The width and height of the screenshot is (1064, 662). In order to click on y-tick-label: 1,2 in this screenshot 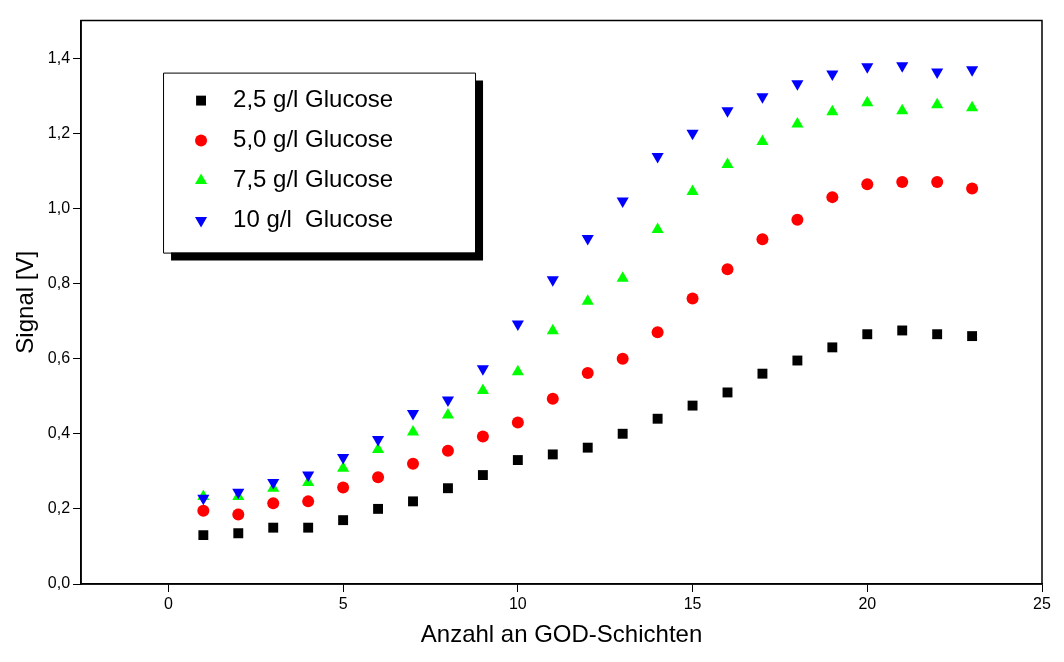, I will do `click(59, 132)`.